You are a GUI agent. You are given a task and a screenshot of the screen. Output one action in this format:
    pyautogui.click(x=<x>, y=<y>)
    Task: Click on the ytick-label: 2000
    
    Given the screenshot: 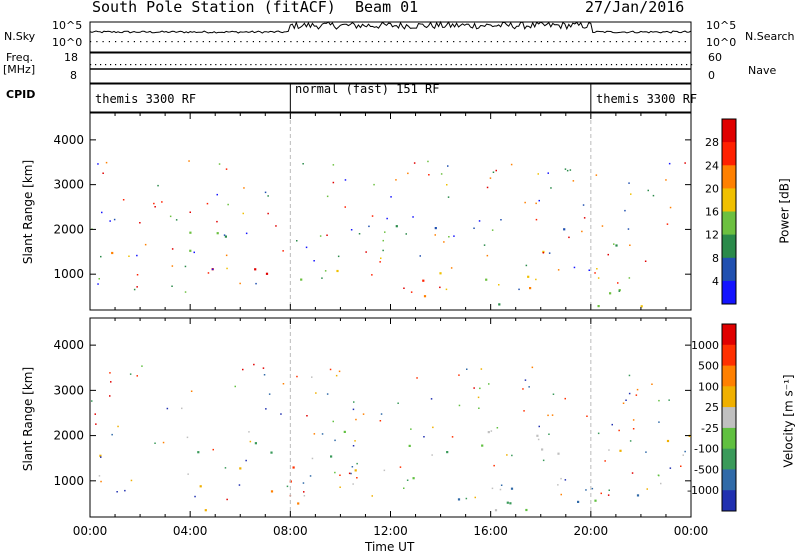 What is the action you would take?
    pyautogui.click(x=68, y=229)
    